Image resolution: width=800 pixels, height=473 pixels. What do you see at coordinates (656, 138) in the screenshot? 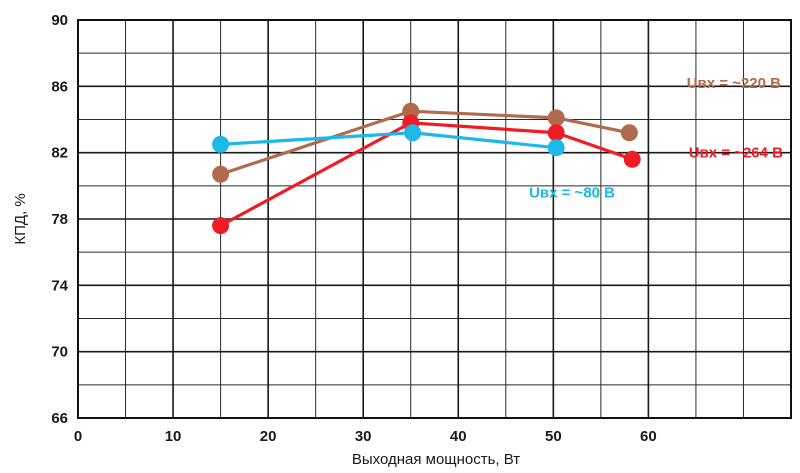
I see `series-labels: Uвх = ~220 В Uвх = ~264 В Uвх = ~80 В` at bounding box center [656, 138].